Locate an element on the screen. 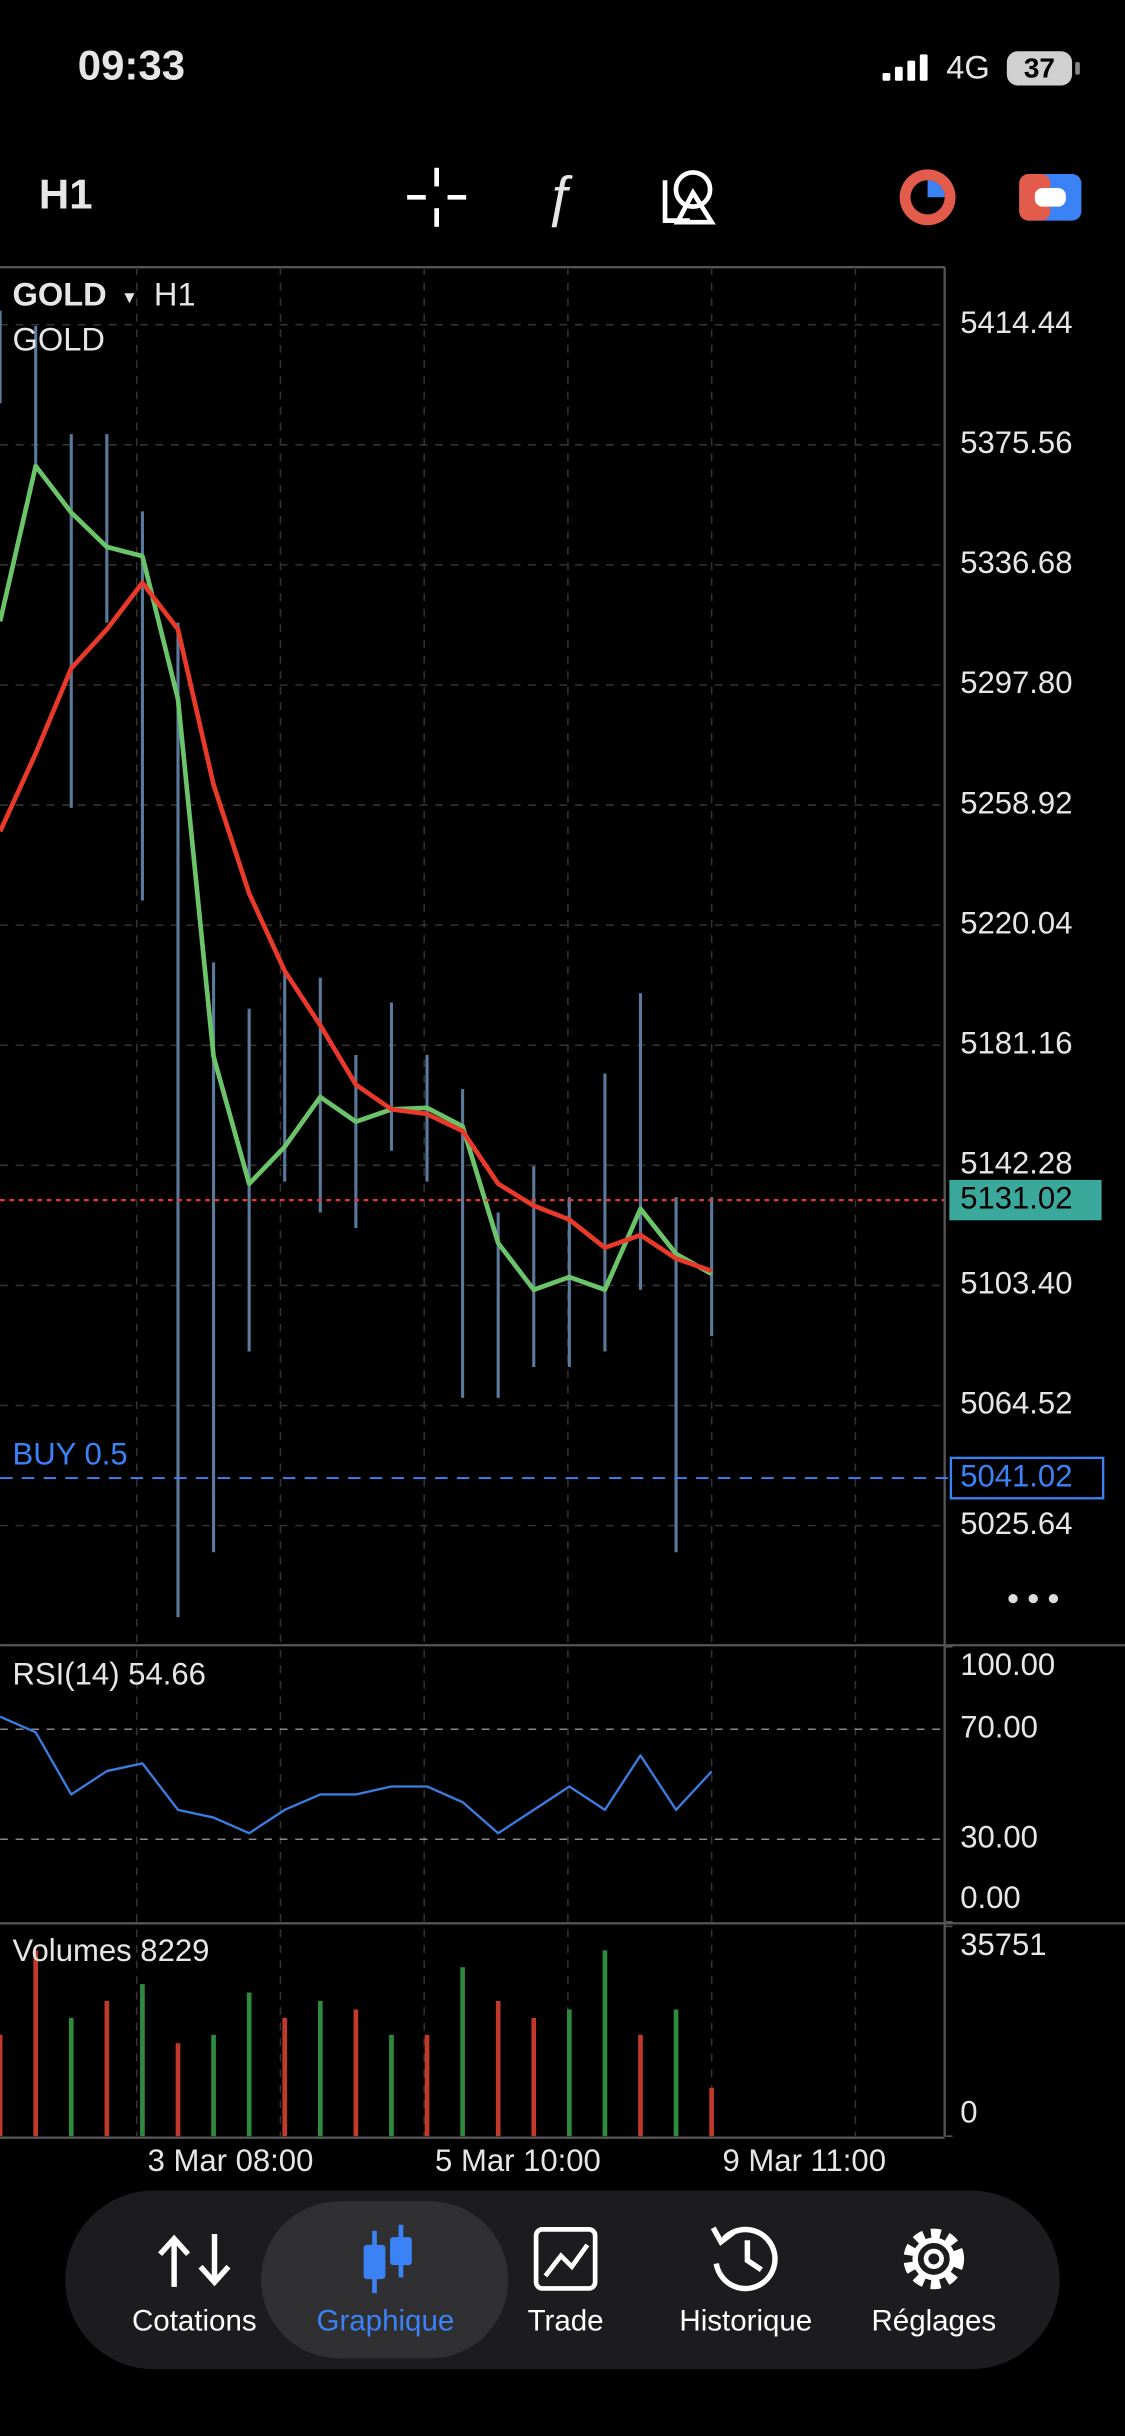 The height and width of the screenshot is (2436, 1125). y-tick-label: 0.00 is located at coordinates (990, 1897).